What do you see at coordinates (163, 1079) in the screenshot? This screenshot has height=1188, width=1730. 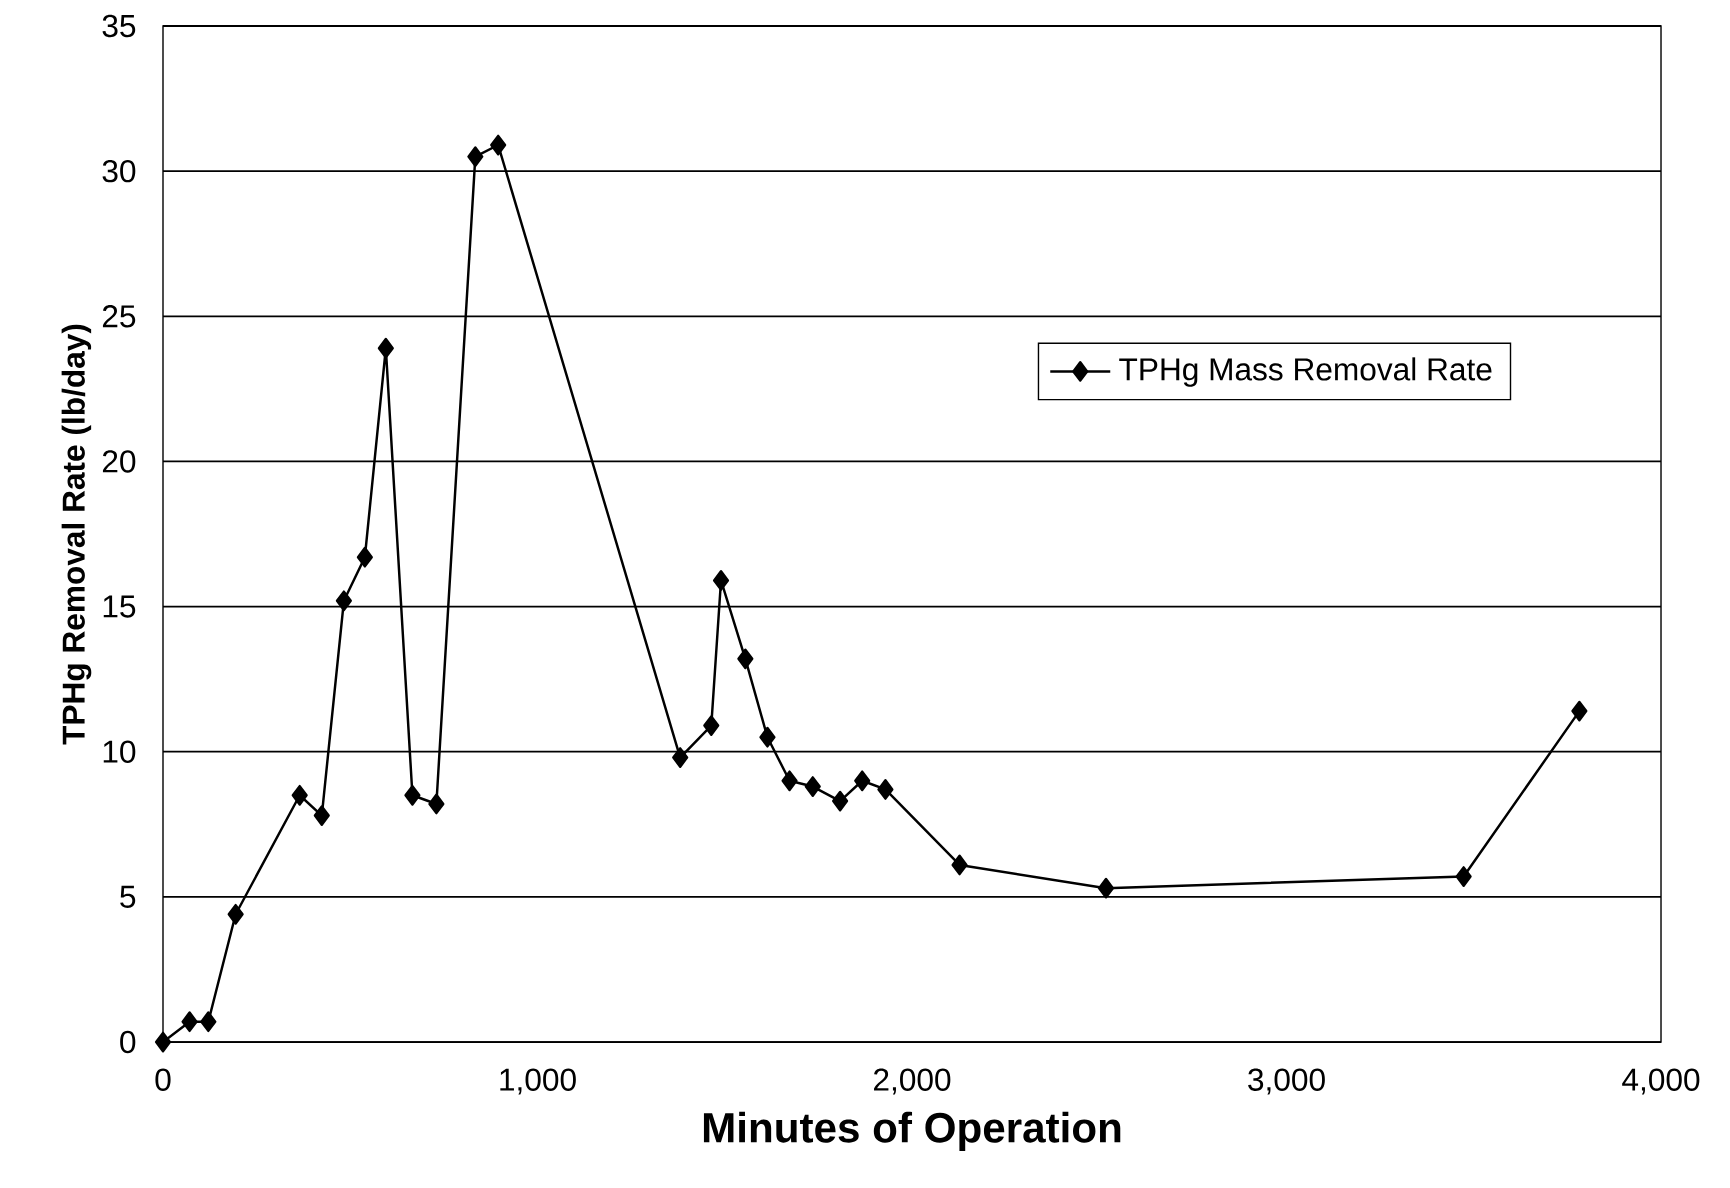 I see `x-tick-label: 0` at bounding box center [163, 1079].